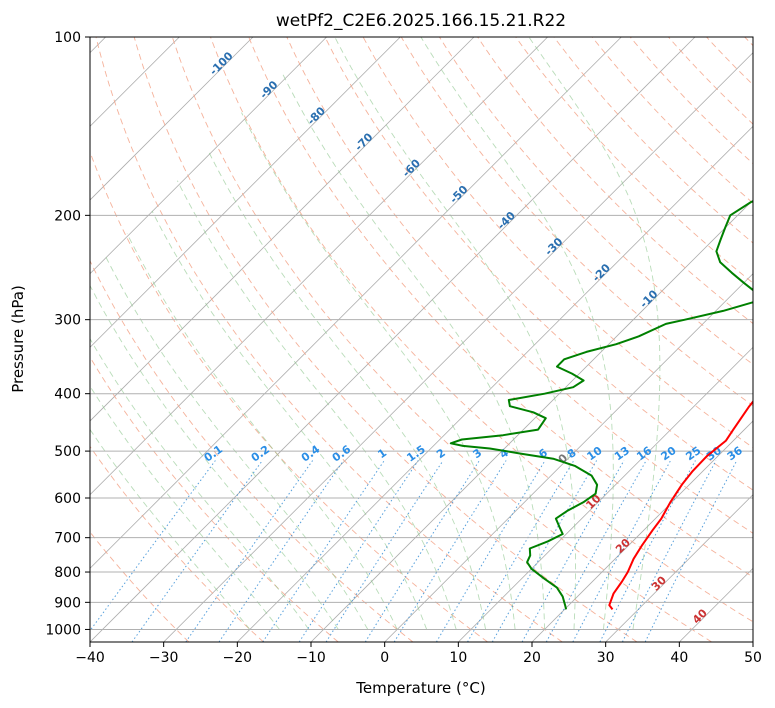  I want to click on y-axis-label: Pressure (hPa), so click(18, 339).